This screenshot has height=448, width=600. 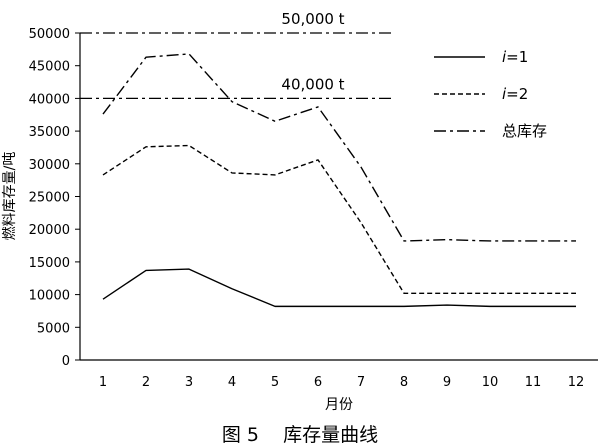 I want to click on y-tick-label: 0, so click(x=66, y=361).